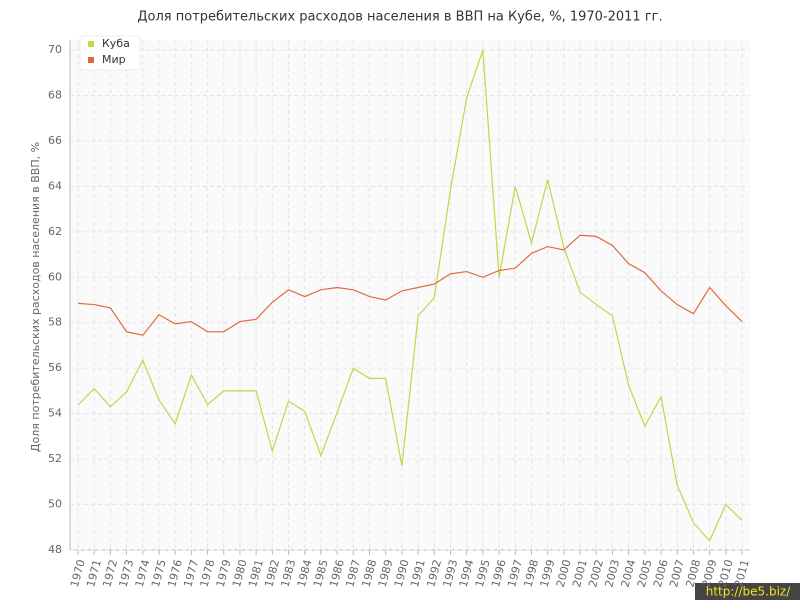  What do you see at coordinates (55, 367) in the screenshot?
I see `y-tick-label: 56` at bounding box center [55, 367].